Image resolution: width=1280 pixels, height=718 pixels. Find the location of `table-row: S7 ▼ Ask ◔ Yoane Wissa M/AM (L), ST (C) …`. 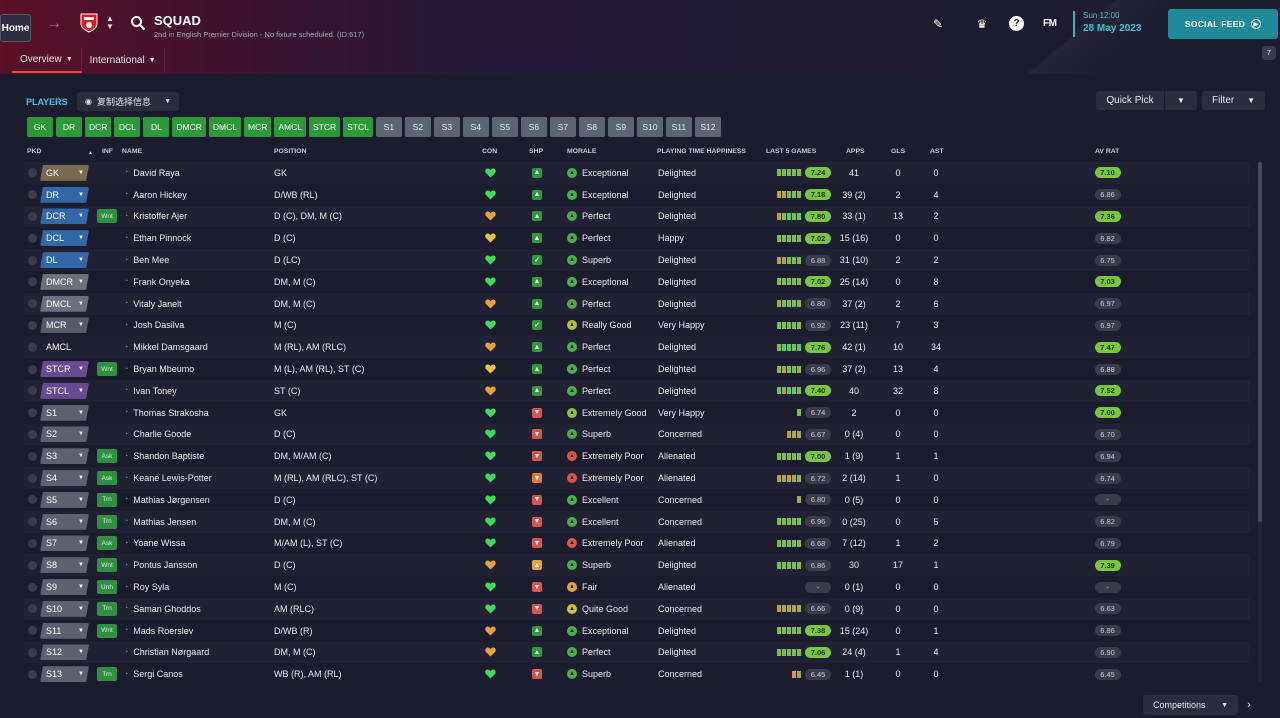

table-row: S7 ▼ Ask ◔ Yoane Wissa M/AM (L), ST (C) … is located at coordinates (637, 544).